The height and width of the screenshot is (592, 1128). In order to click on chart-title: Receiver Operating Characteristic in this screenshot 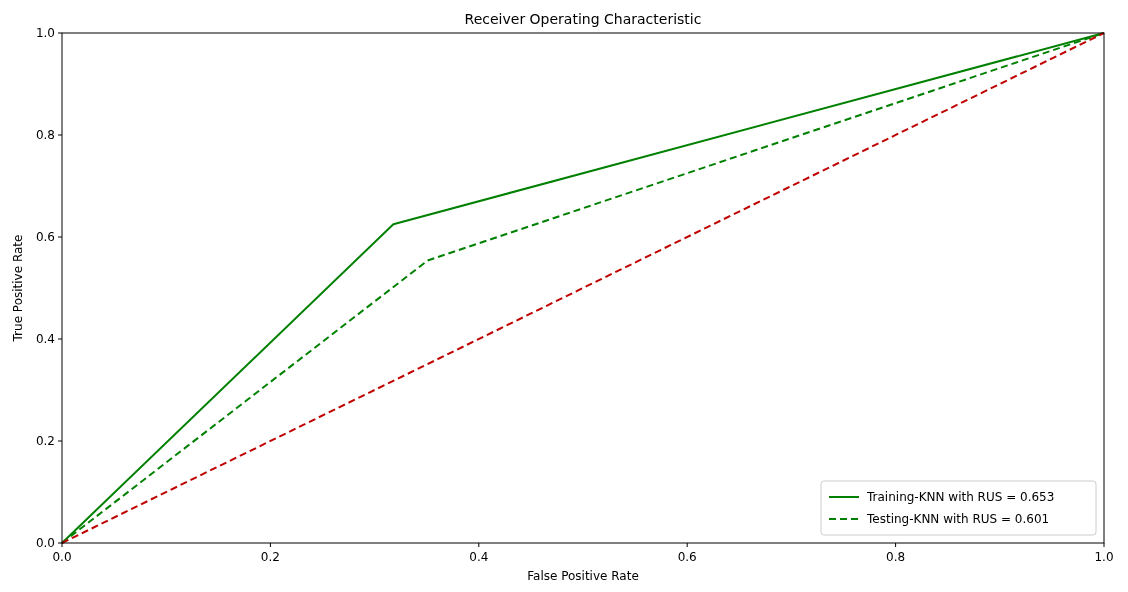, I will do `click(583, 19)`.